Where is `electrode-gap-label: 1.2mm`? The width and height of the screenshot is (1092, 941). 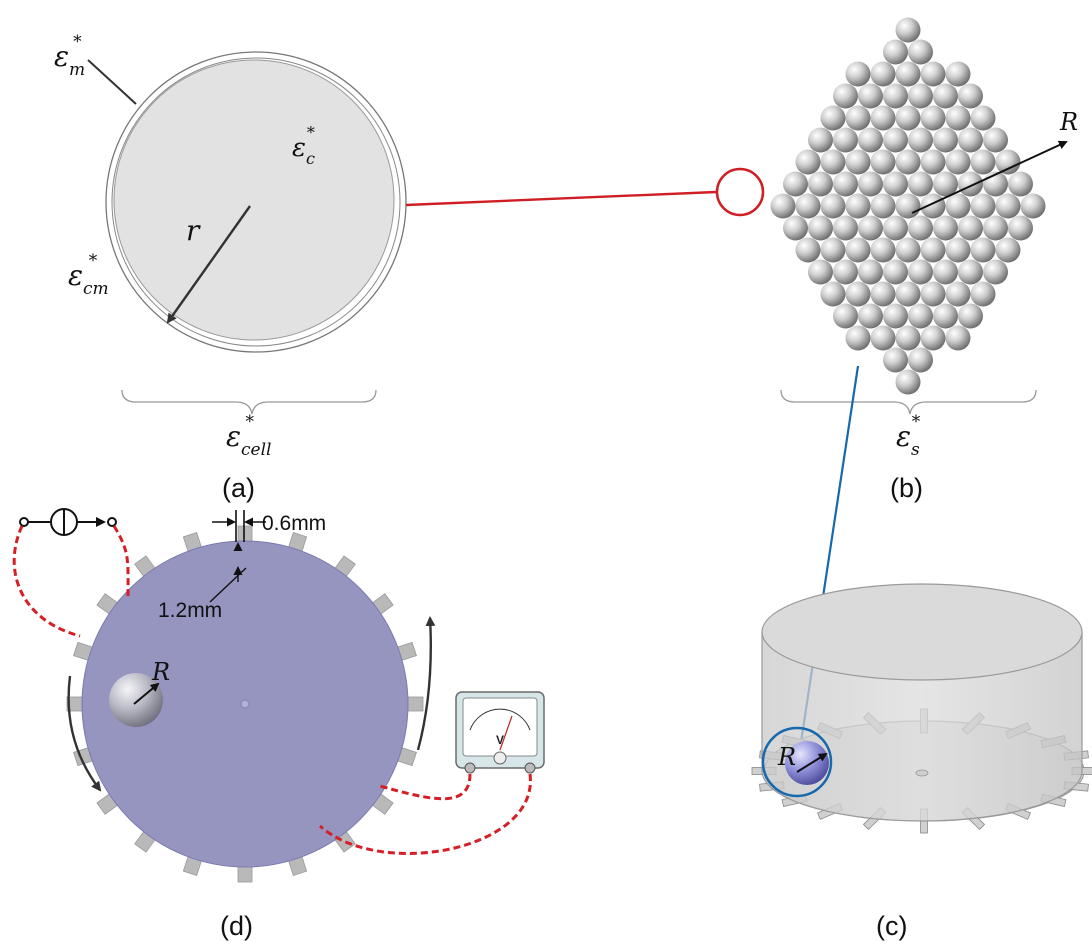 electrode-gap-label: 1.2mm is located at coordinates (190, 610).